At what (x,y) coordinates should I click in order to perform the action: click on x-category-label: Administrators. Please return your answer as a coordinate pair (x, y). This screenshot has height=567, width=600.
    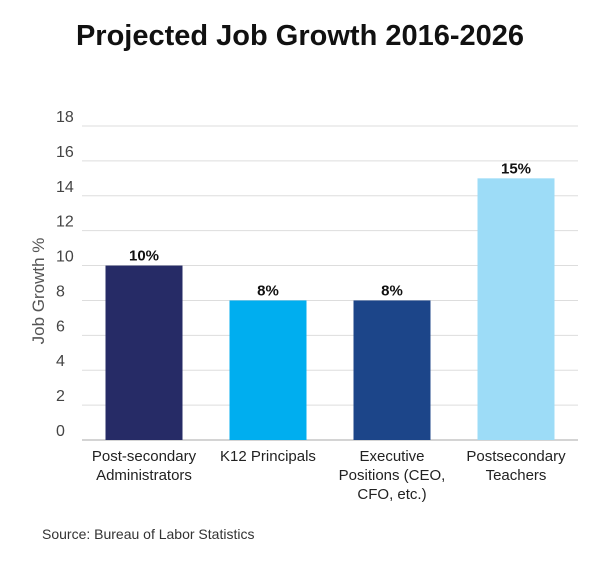
    Looking at the image, I should click on (144, 475).